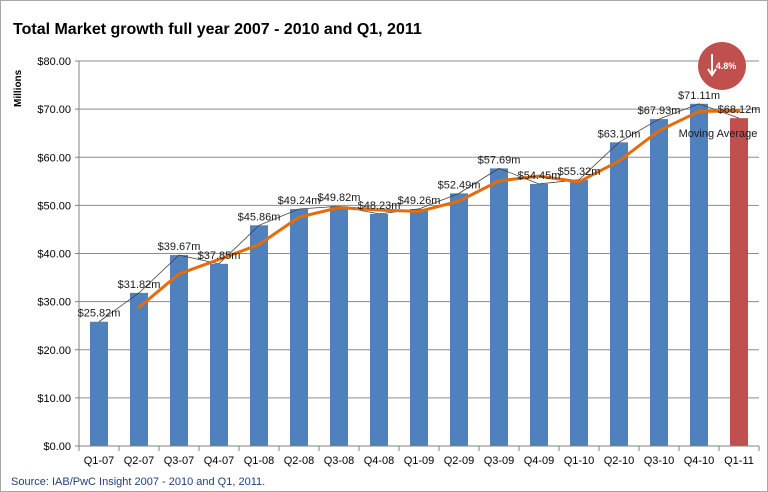 This screenshot has height=492, width=768. What do you see at coordinates (99, 461) in the screenshot?
I see `x-tick-label: Q1-07` at bounding box center [99, 461].